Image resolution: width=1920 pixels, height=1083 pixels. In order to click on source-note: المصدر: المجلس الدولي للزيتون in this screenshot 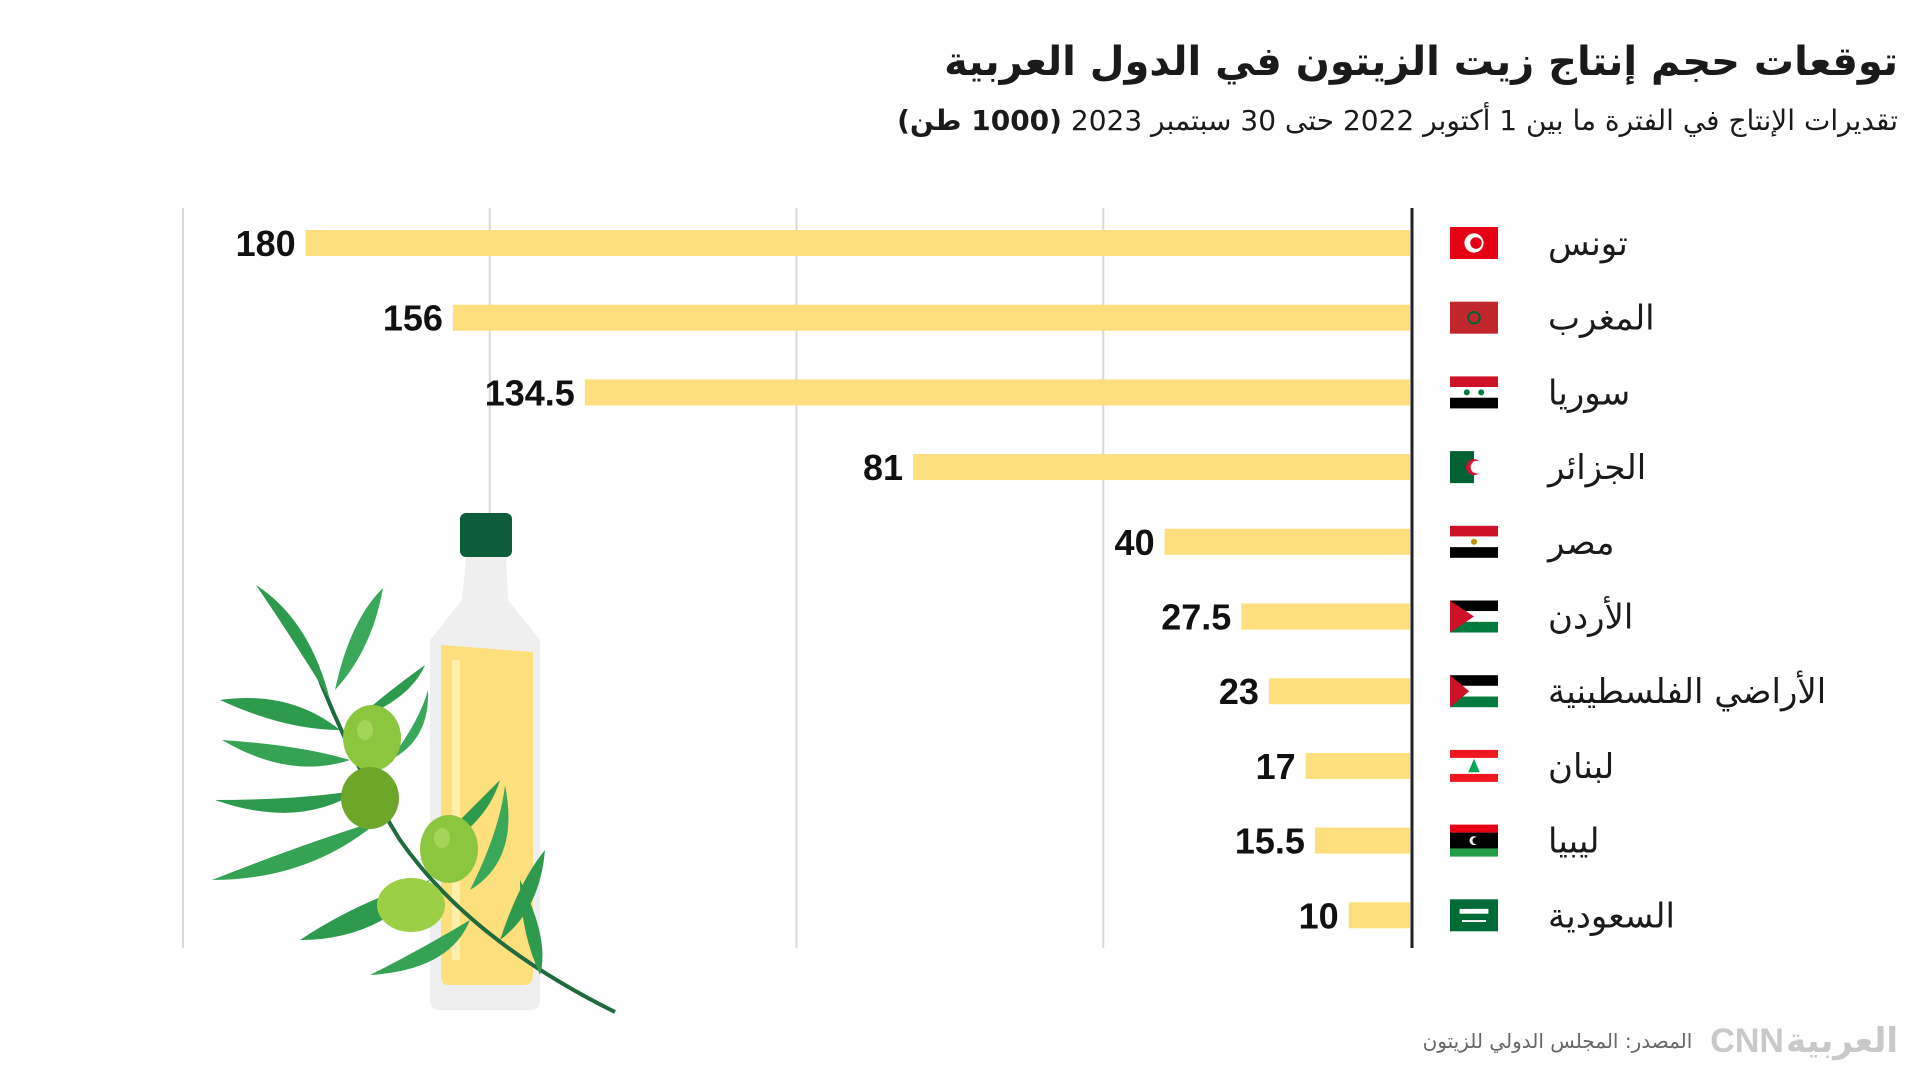, I will do `click(1557, 1041)`.